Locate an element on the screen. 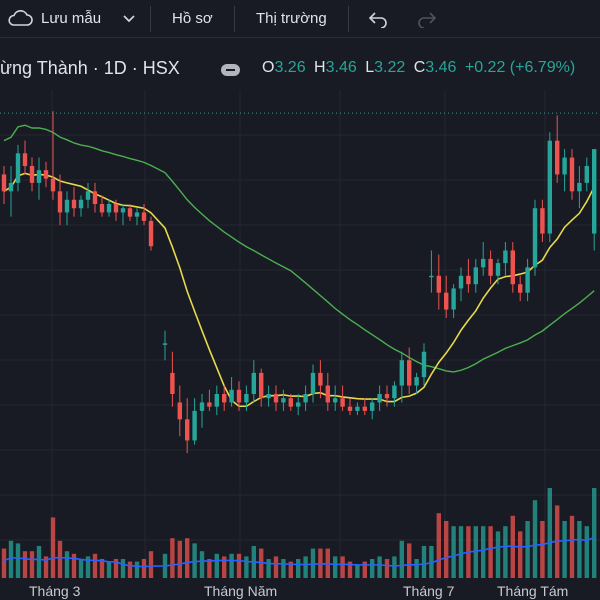  save-layout-button: Lưu mẫu is located at coordinates (53, 18).